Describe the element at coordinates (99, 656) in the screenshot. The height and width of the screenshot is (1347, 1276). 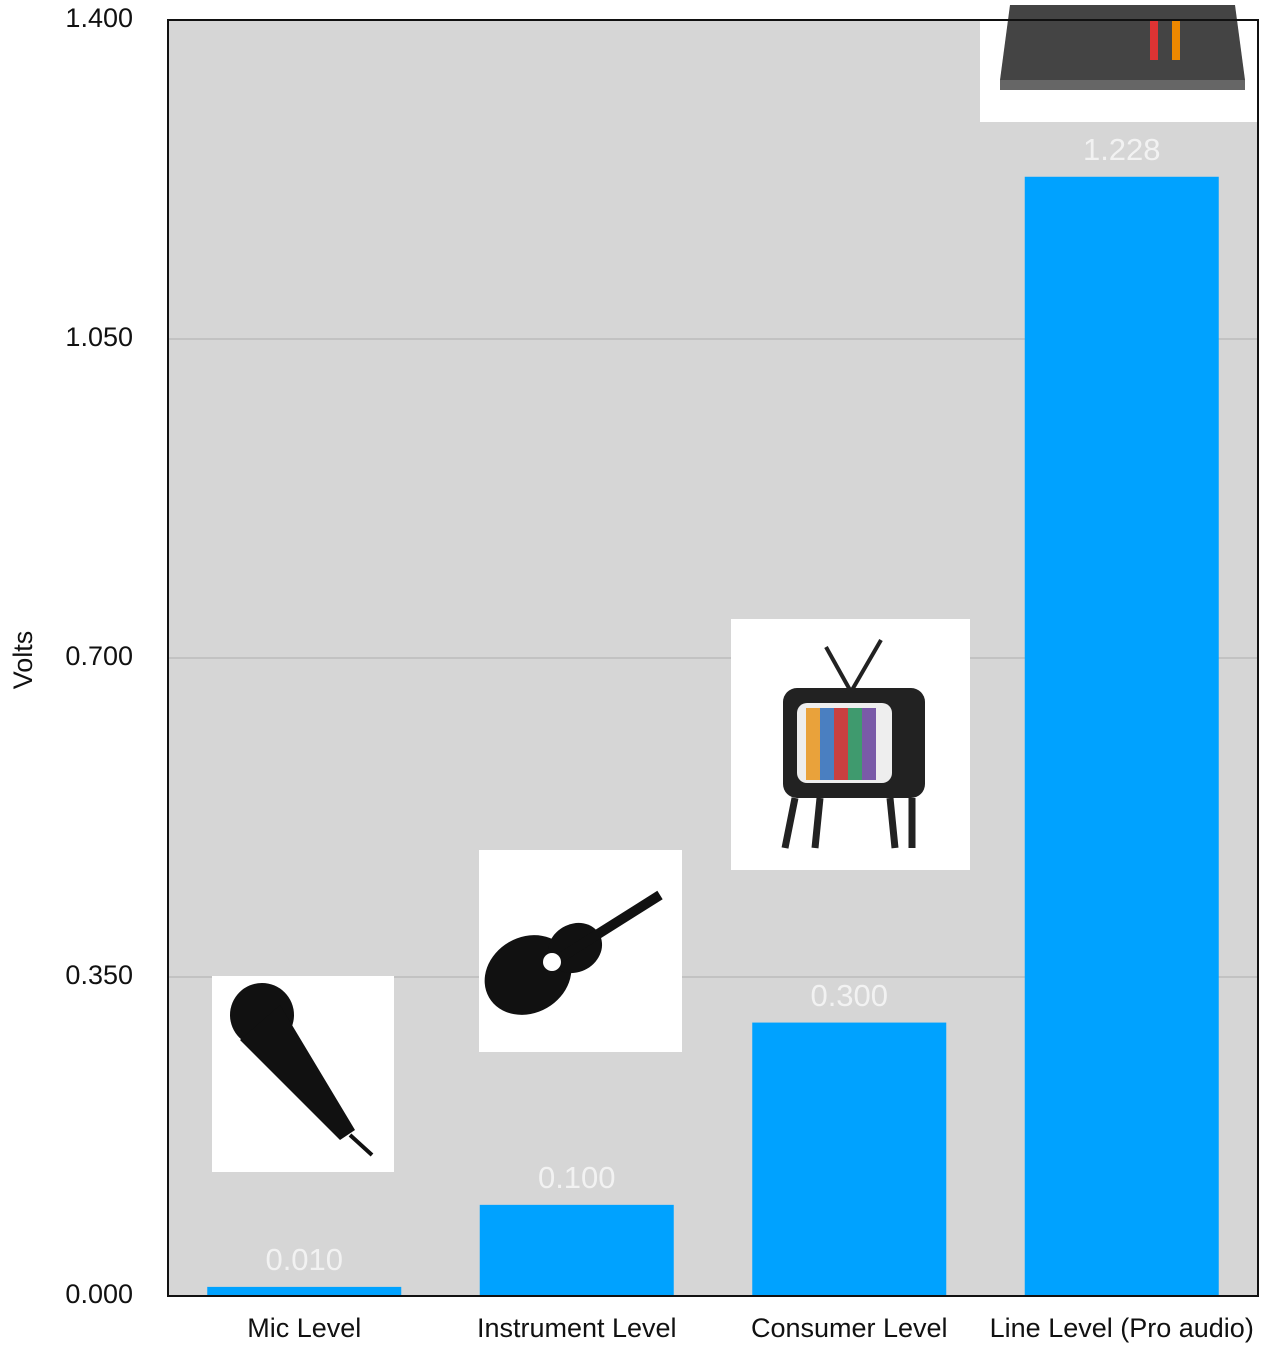
I see `y-tick-label: 0.700` at that location.